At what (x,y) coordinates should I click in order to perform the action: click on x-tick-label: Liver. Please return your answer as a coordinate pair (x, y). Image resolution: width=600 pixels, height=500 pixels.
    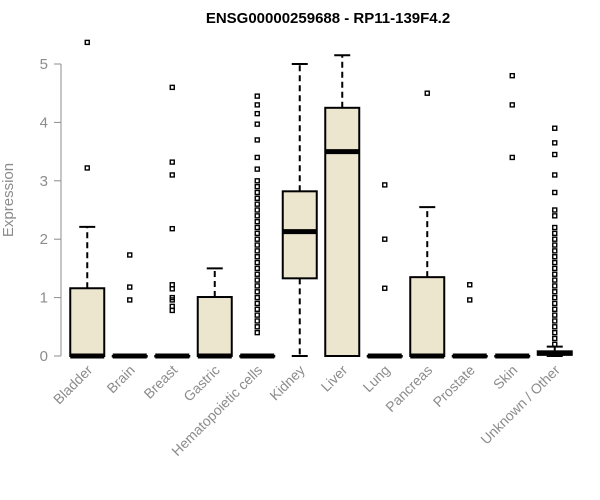
    Looking at the image, I should click on (334, 378).